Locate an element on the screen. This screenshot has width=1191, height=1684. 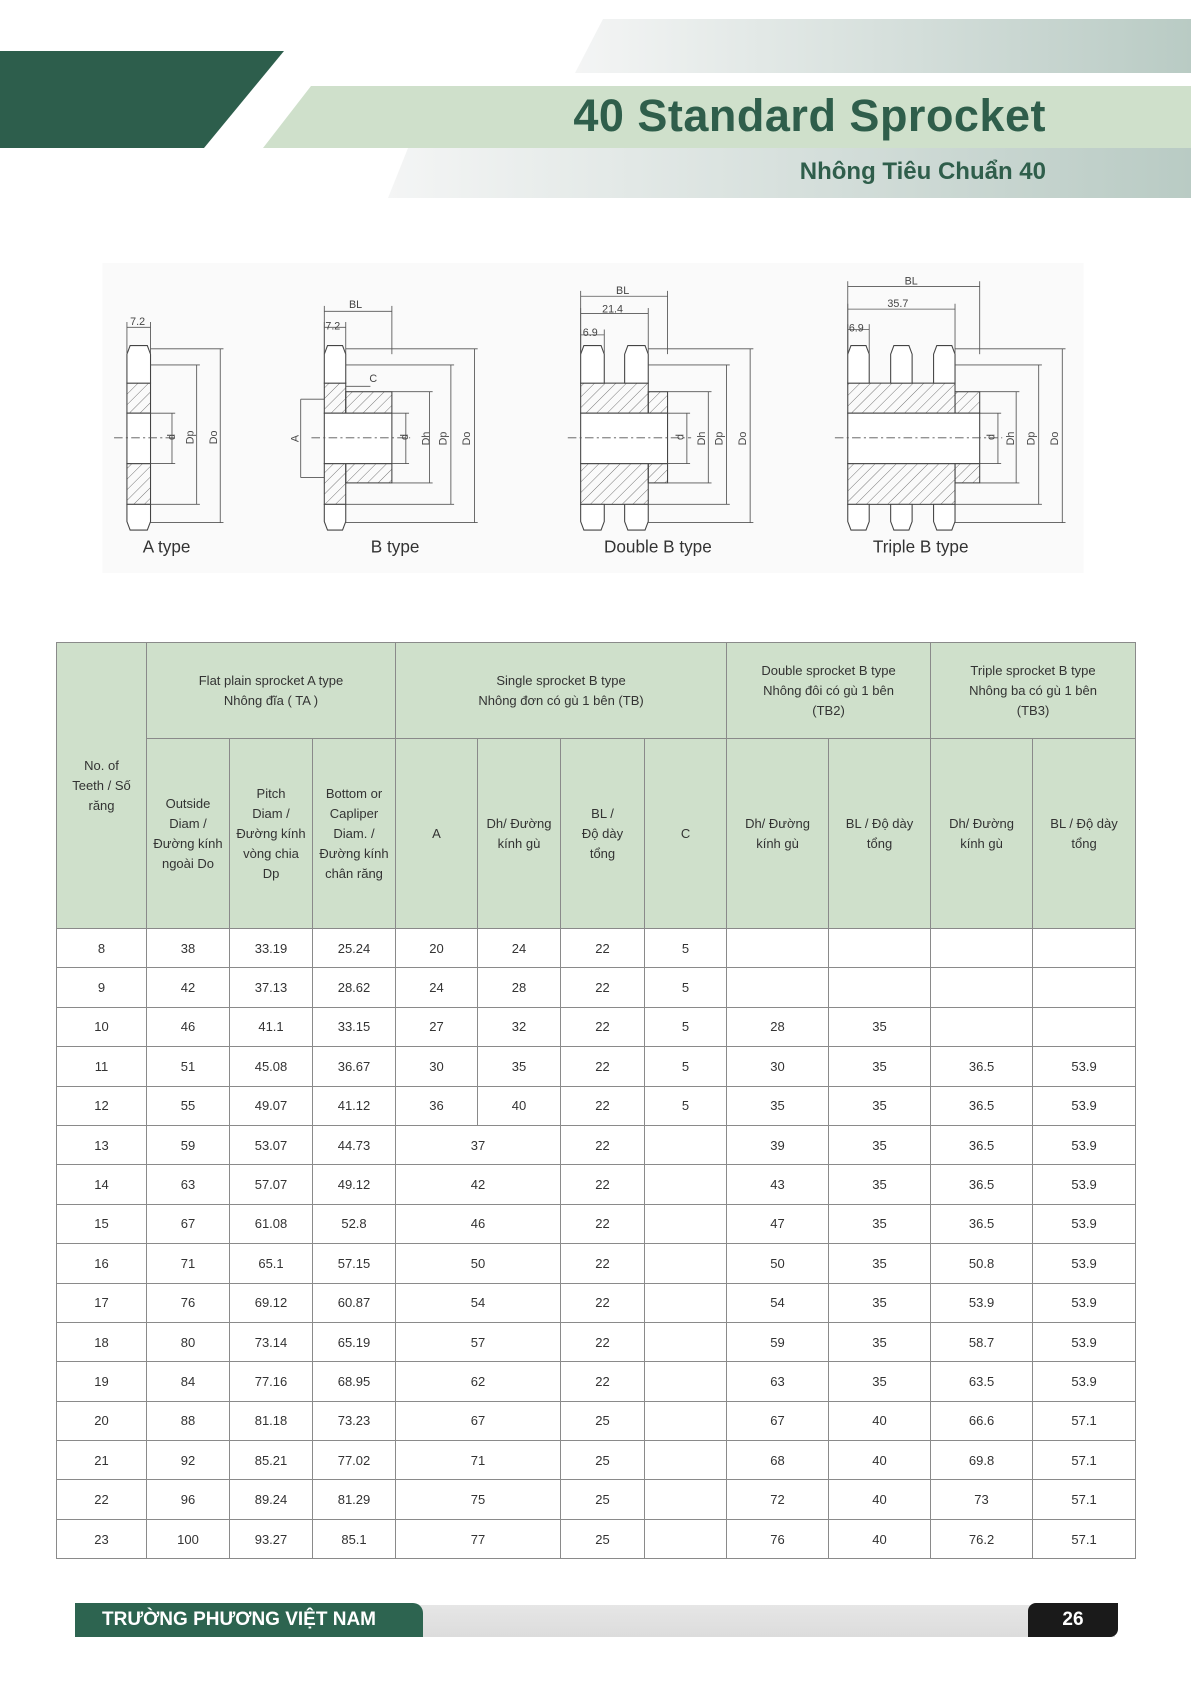
cell-bl3: 53.9 is located at coordinates (1084, 1302).